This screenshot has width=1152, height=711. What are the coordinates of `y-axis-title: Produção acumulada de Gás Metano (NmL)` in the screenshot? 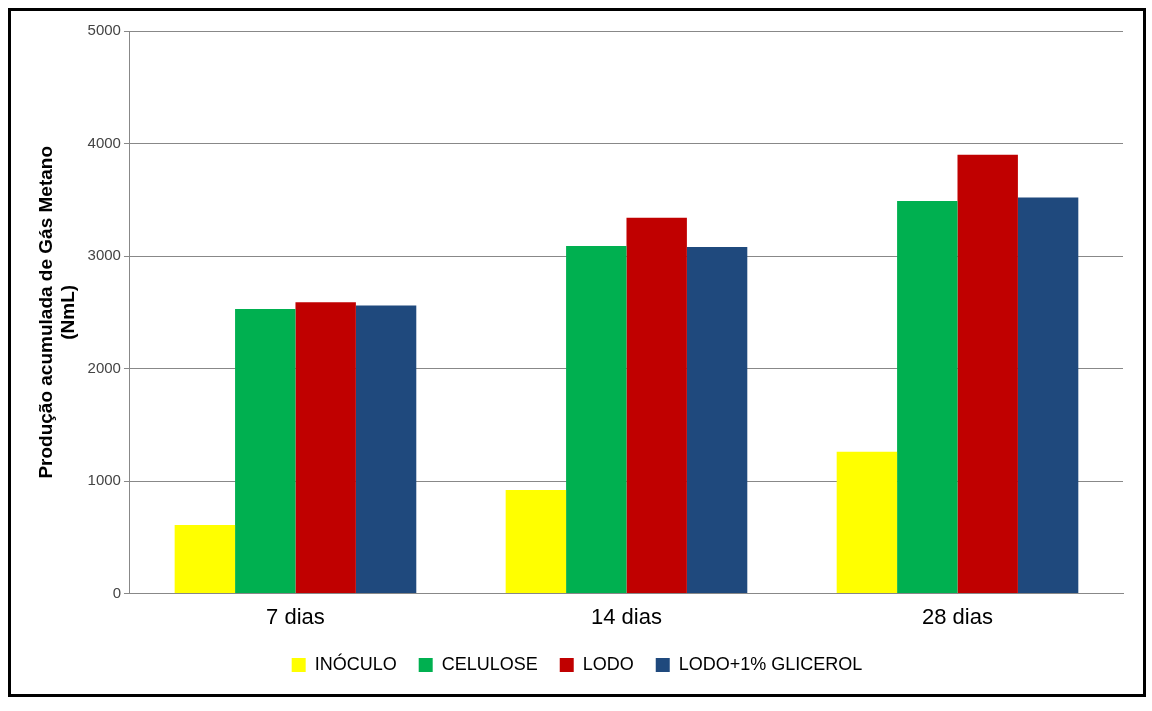 It's located at (56, 312).